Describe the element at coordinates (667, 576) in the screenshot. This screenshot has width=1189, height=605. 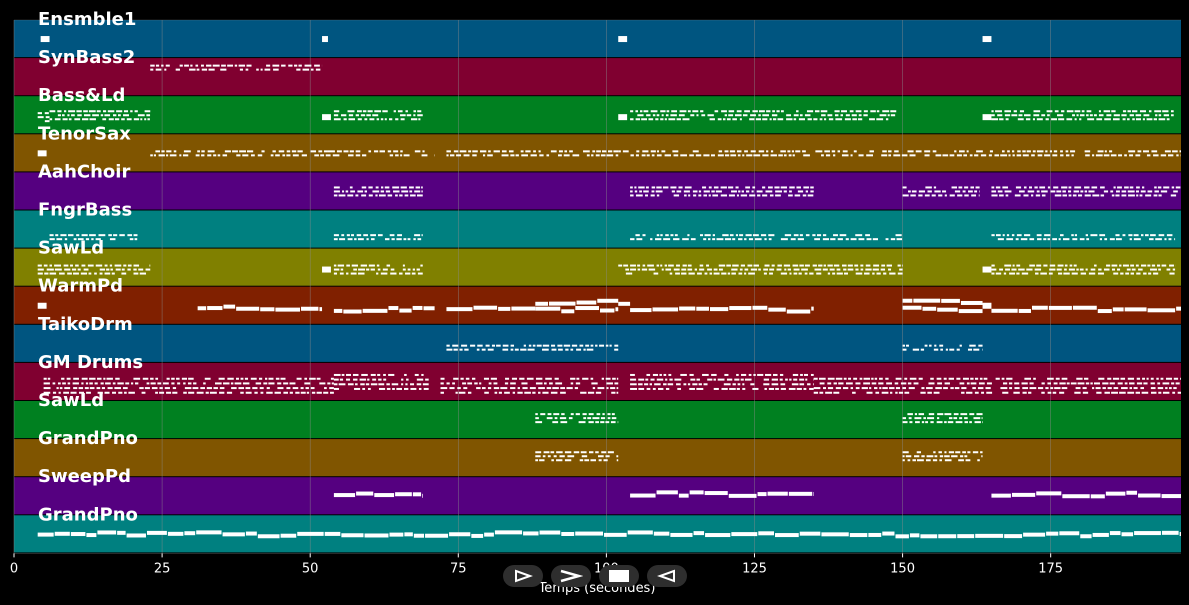
I see `reverse-button` at that location.